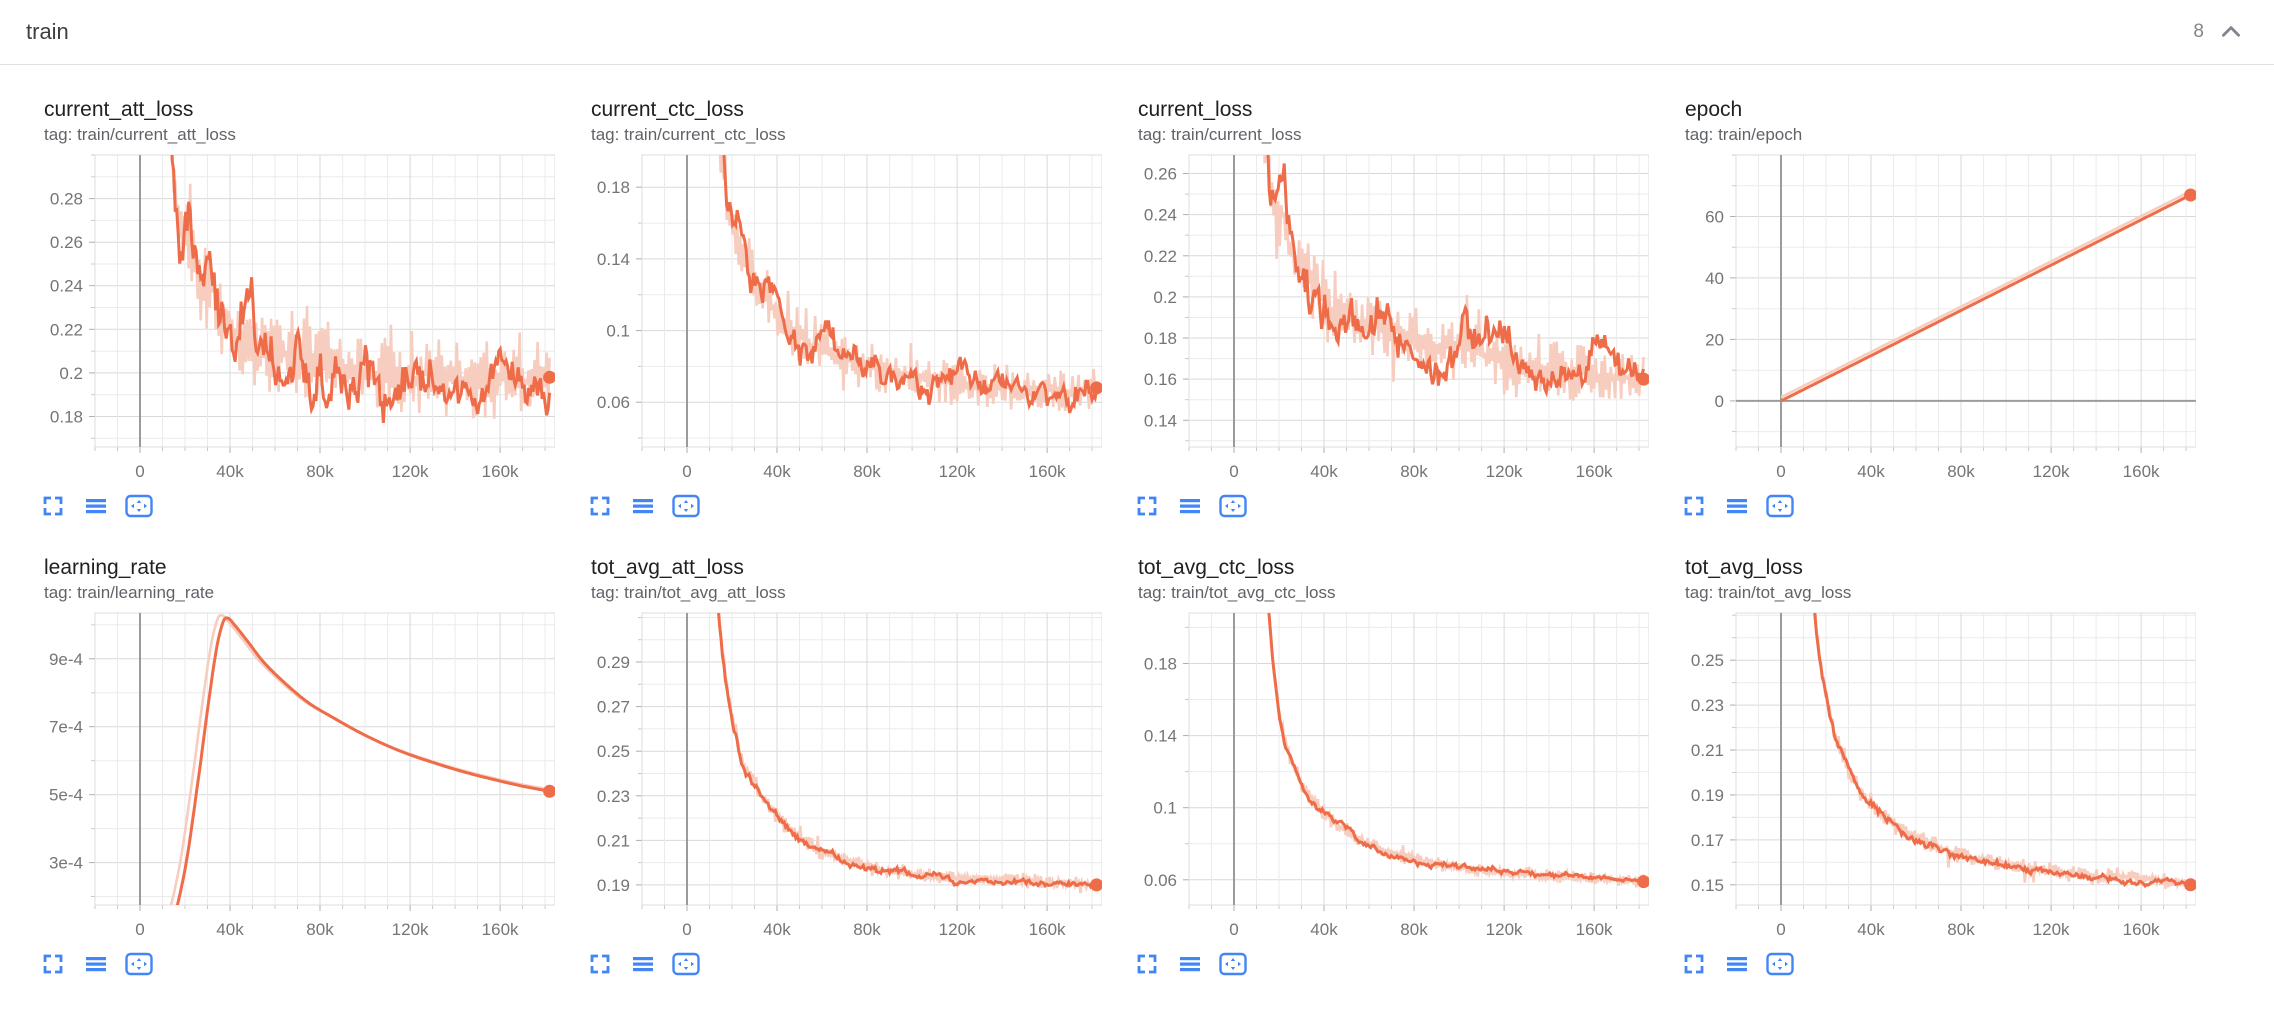 The width and height of the screenshot is (2274, 1018). Describe the element at coordinates (66, 795) in the screenshot. I see `svg-text: 5e-4` at that location.